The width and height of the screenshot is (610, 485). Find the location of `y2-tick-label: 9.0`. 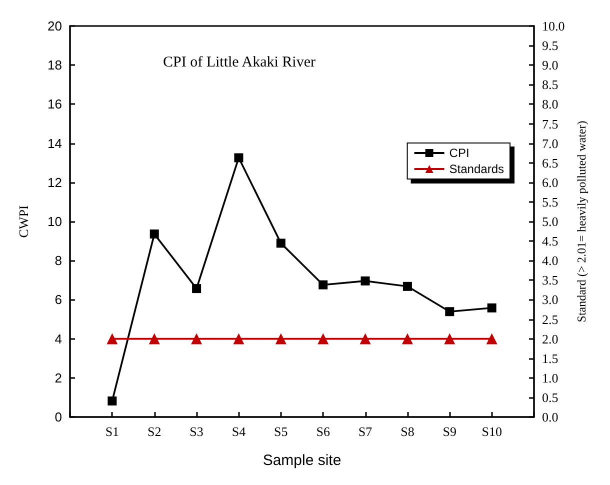

y2-tick-label: 9.0 is located at coordinates (550, 65).